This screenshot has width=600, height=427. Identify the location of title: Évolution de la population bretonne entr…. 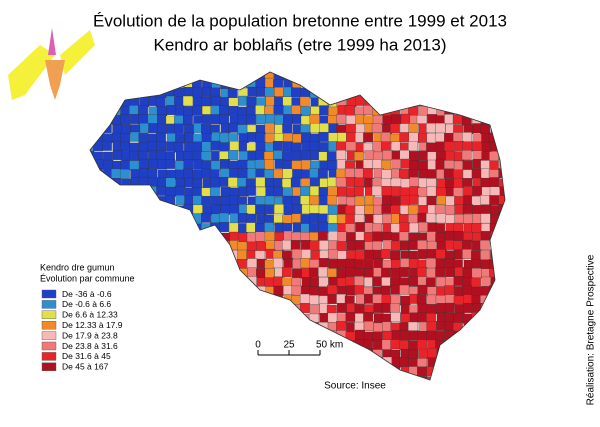
(300, 20).